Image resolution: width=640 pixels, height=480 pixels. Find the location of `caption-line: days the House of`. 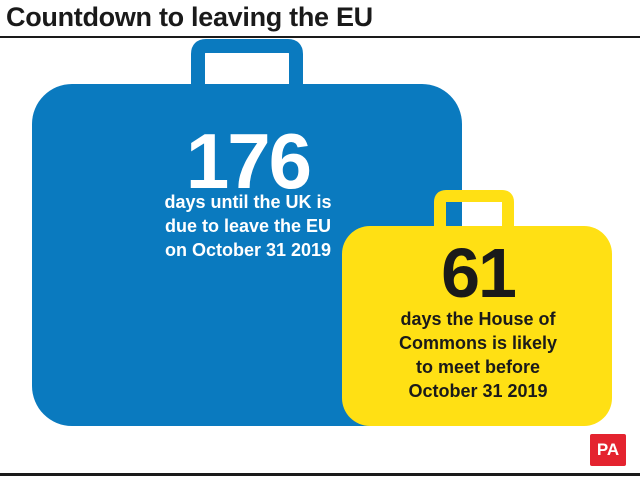

caption-line: days the House of is located at coordinates (478, 319).